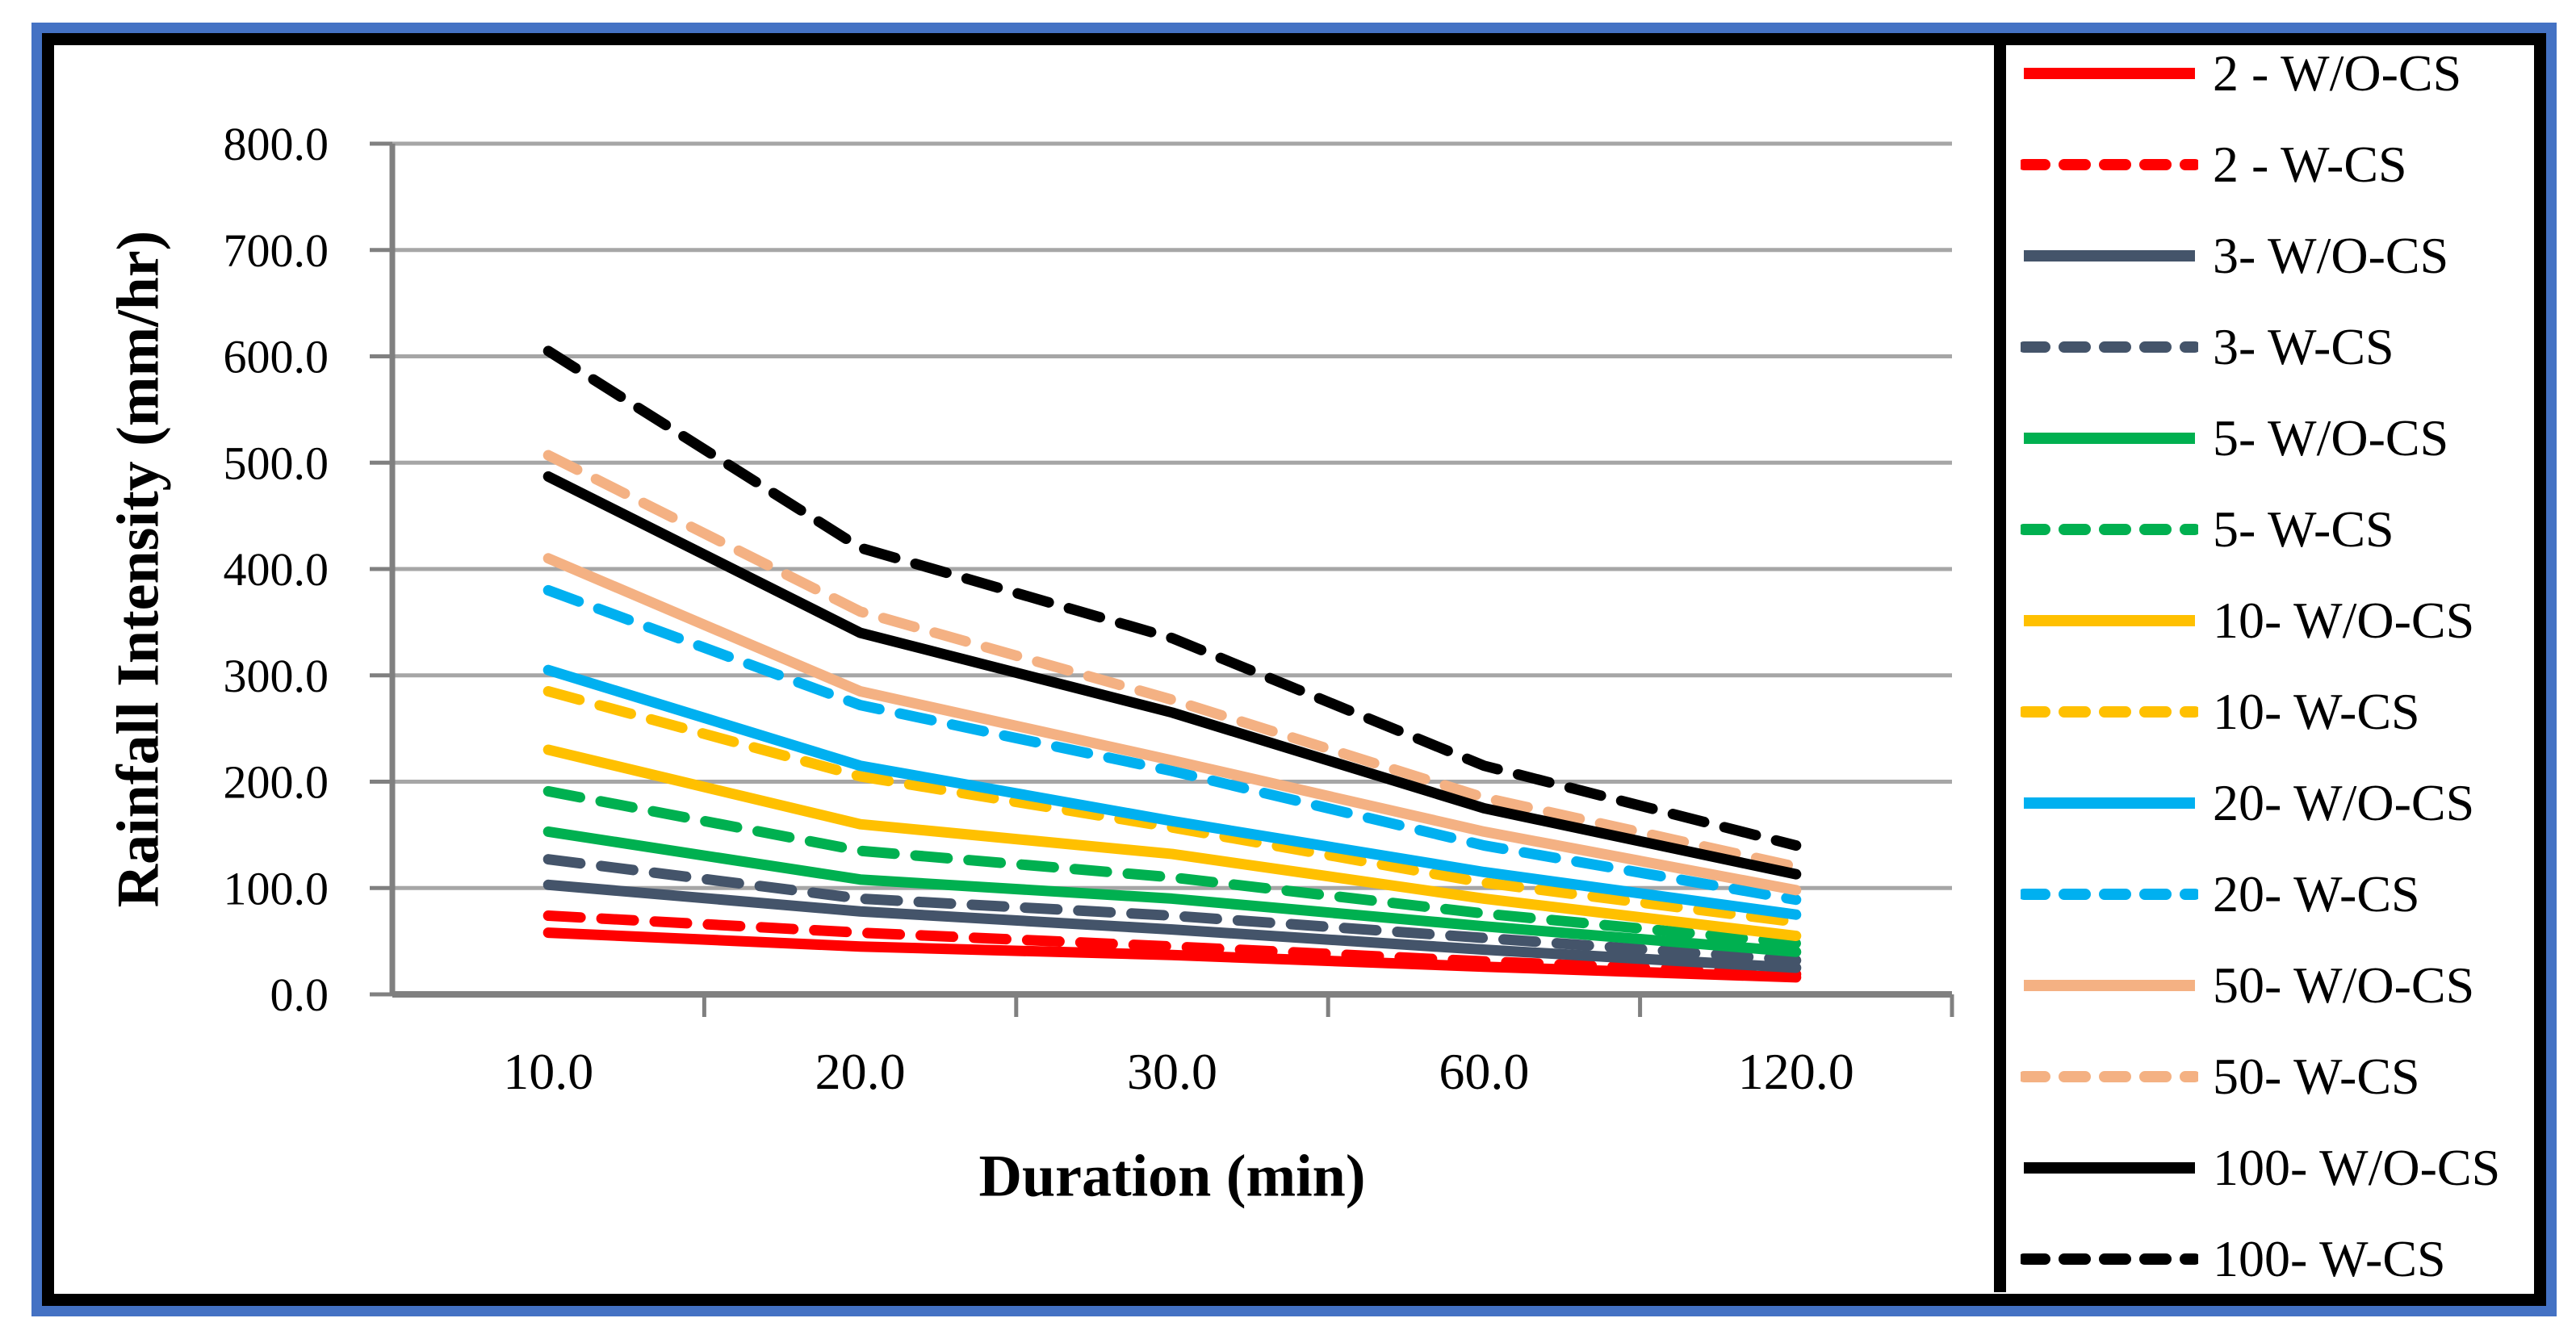  I want to click on legend-label: 20- W-CS, so click(2316, 894).